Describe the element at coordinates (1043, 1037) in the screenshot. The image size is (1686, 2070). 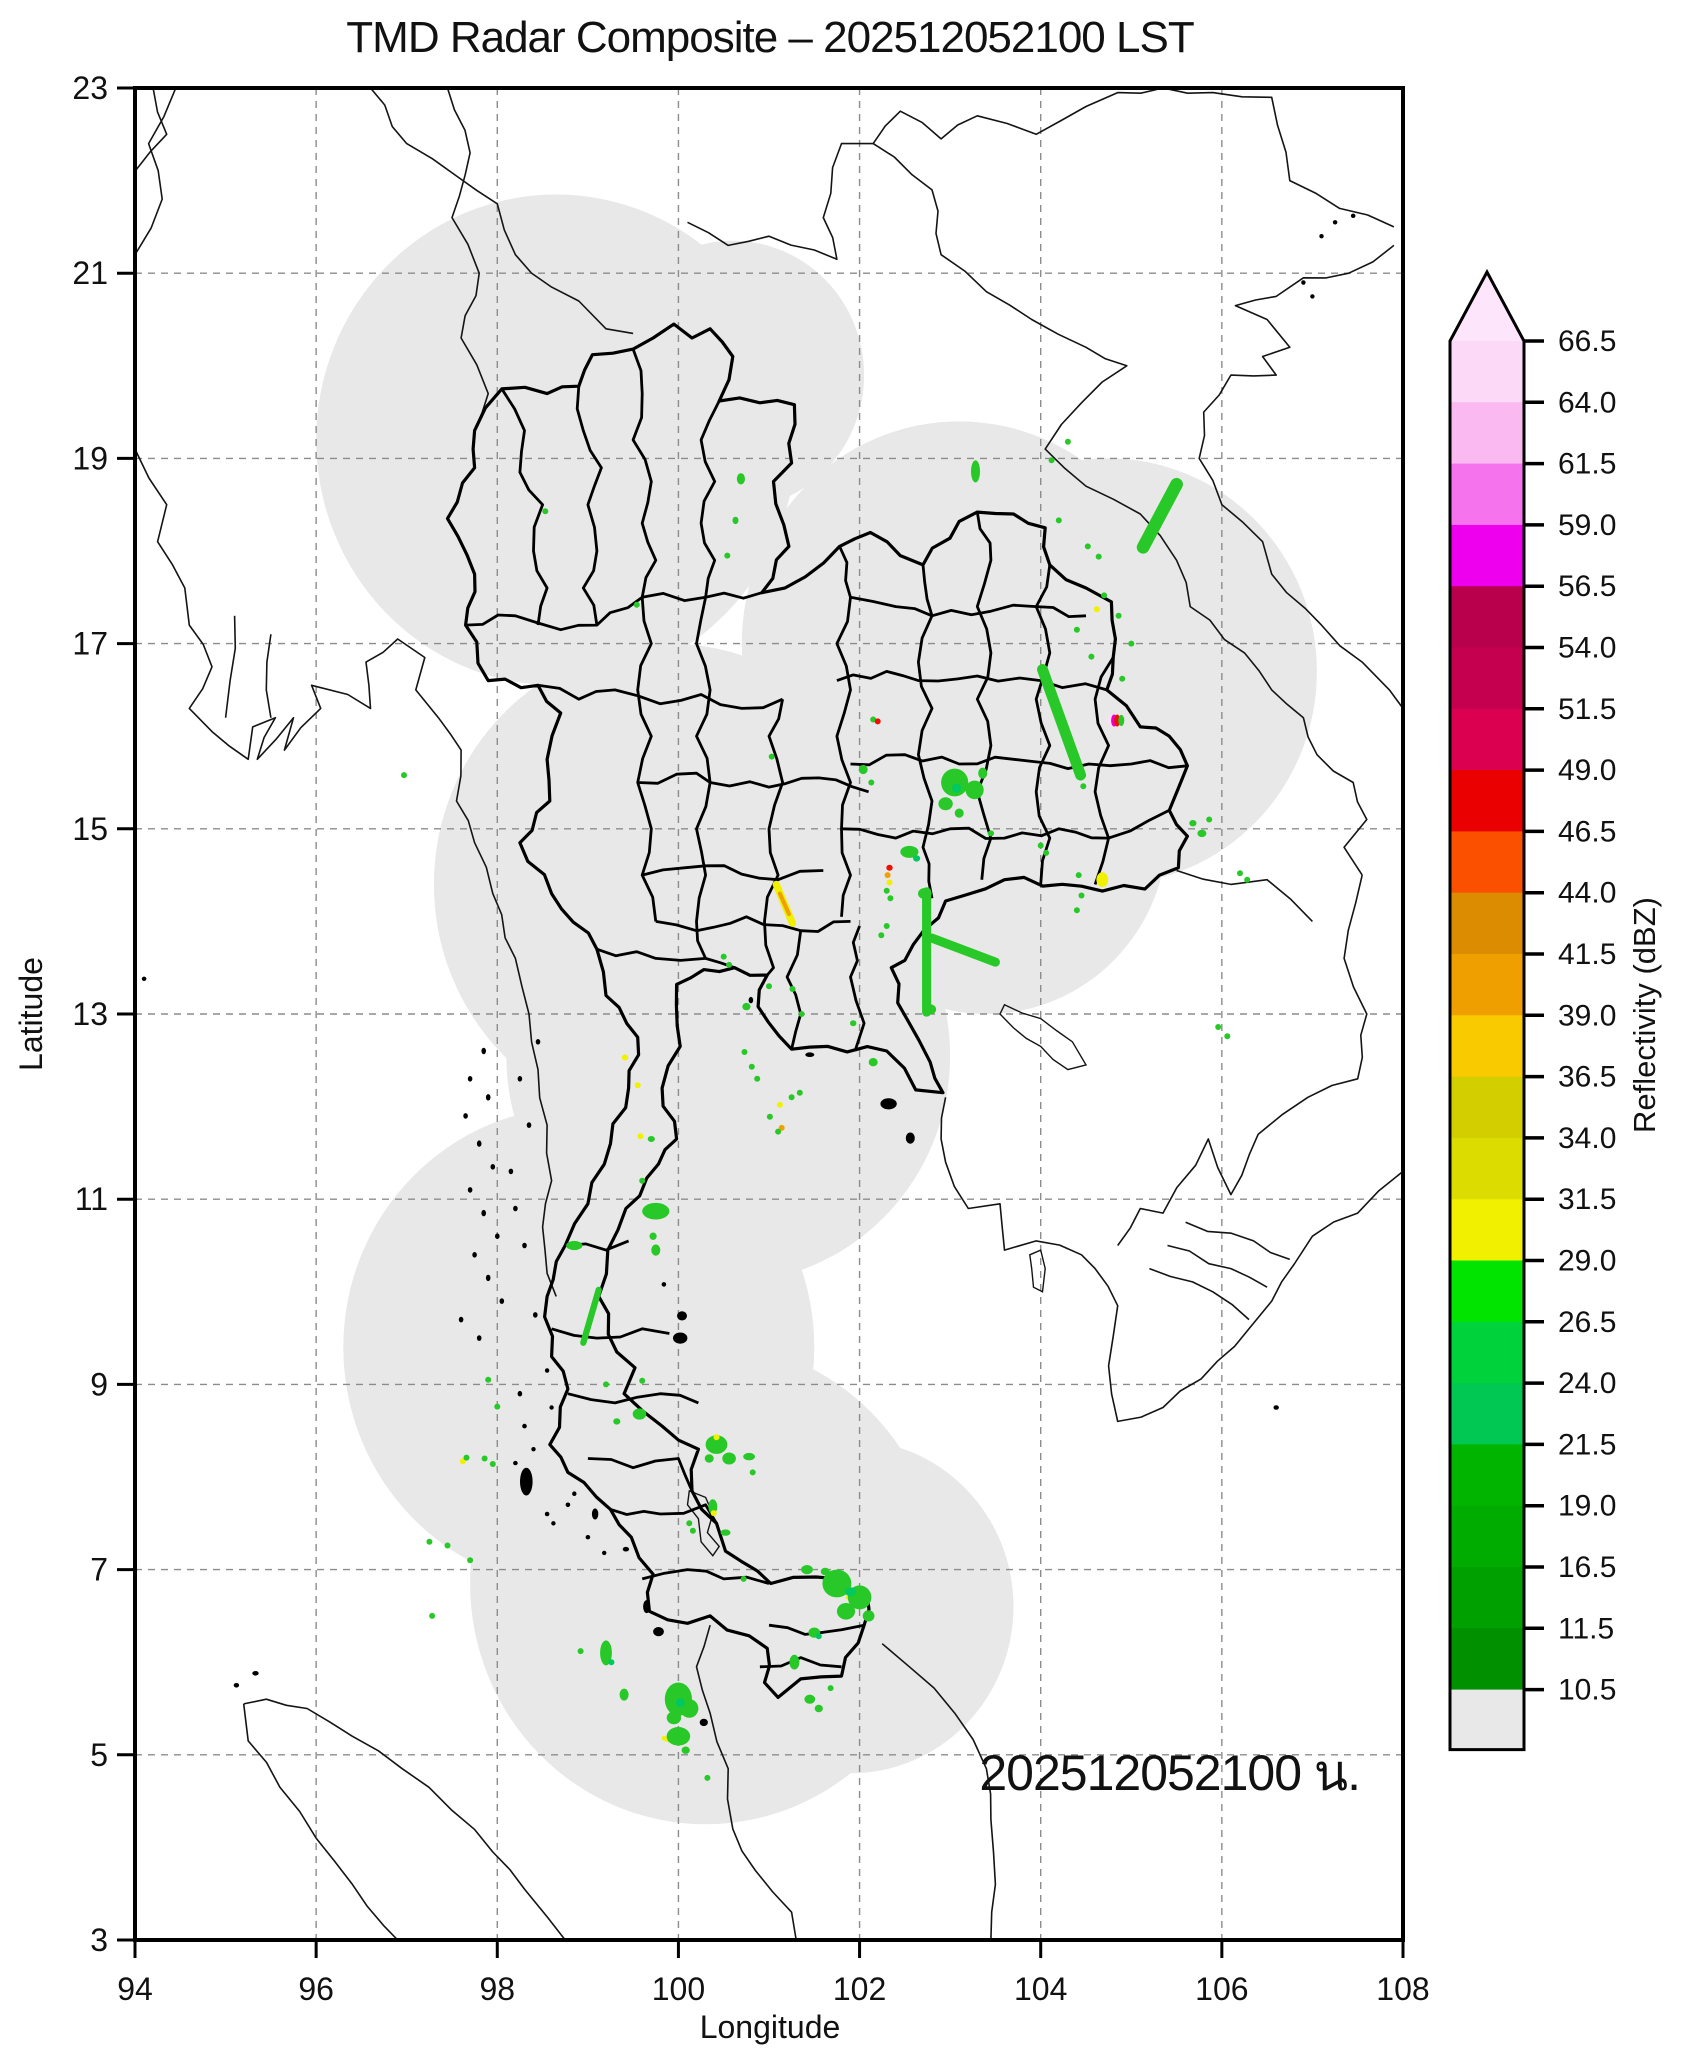
I see `lake-outline` at that location.